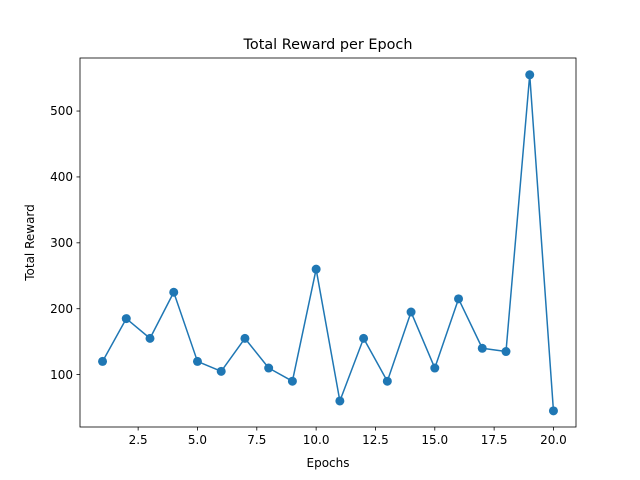 The width and height of the screenshot is (640, 480). I want to click on x-tick-label: 5.0, so click(197, 440).